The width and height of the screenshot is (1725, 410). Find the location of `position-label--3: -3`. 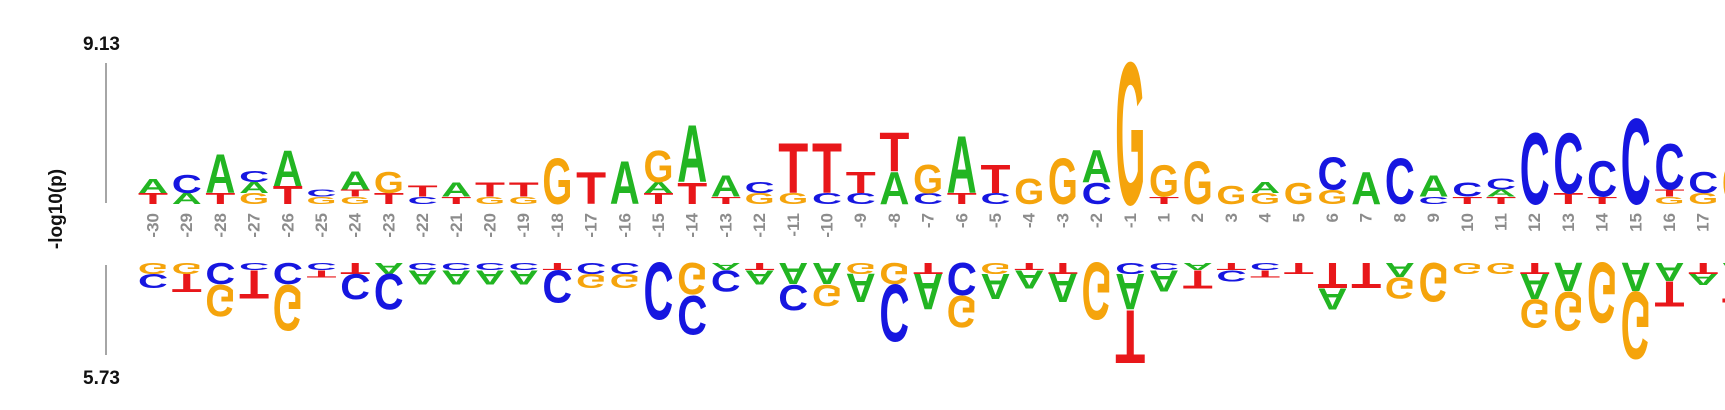

position-label--3: -3 is located at coordinates (1062, 220).